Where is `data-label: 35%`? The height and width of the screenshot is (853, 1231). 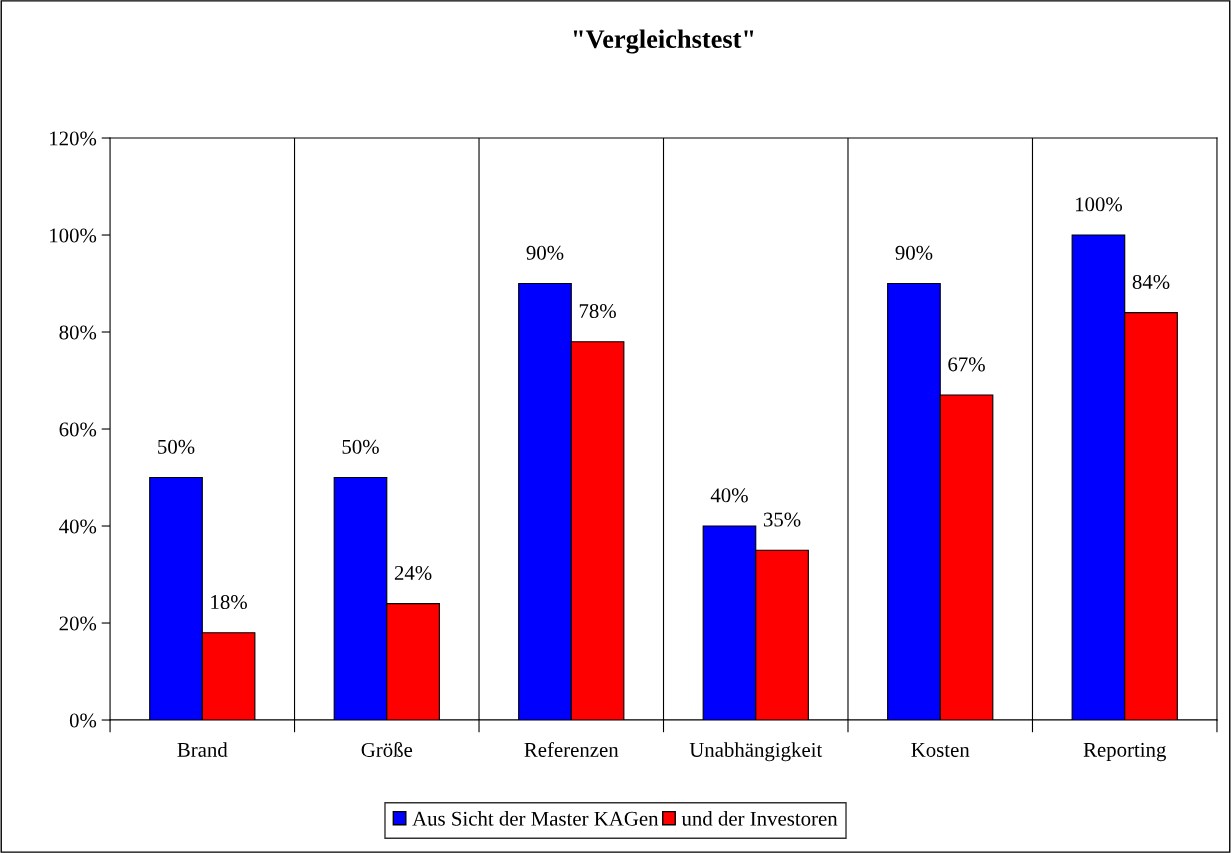
data-label: 35% is located at coordinates (782, 519).